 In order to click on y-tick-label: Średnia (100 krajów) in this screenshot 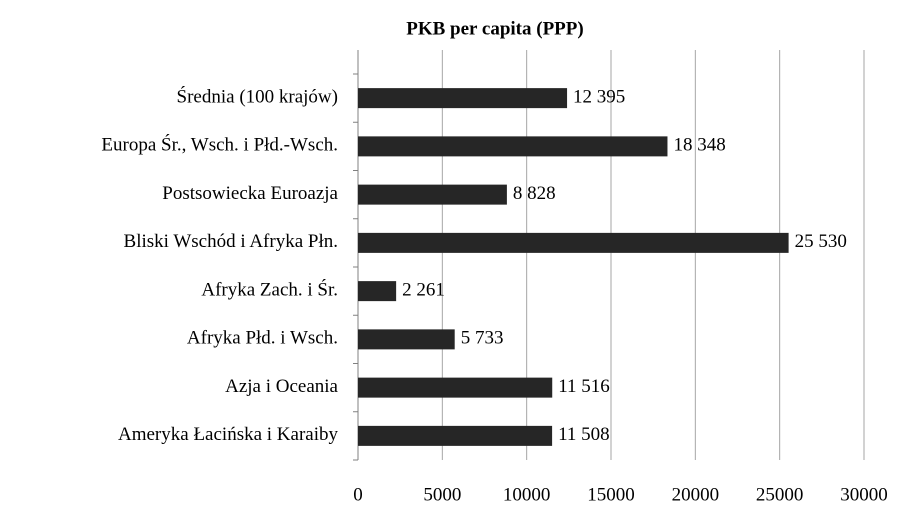, I will do `click(257, 96)`.